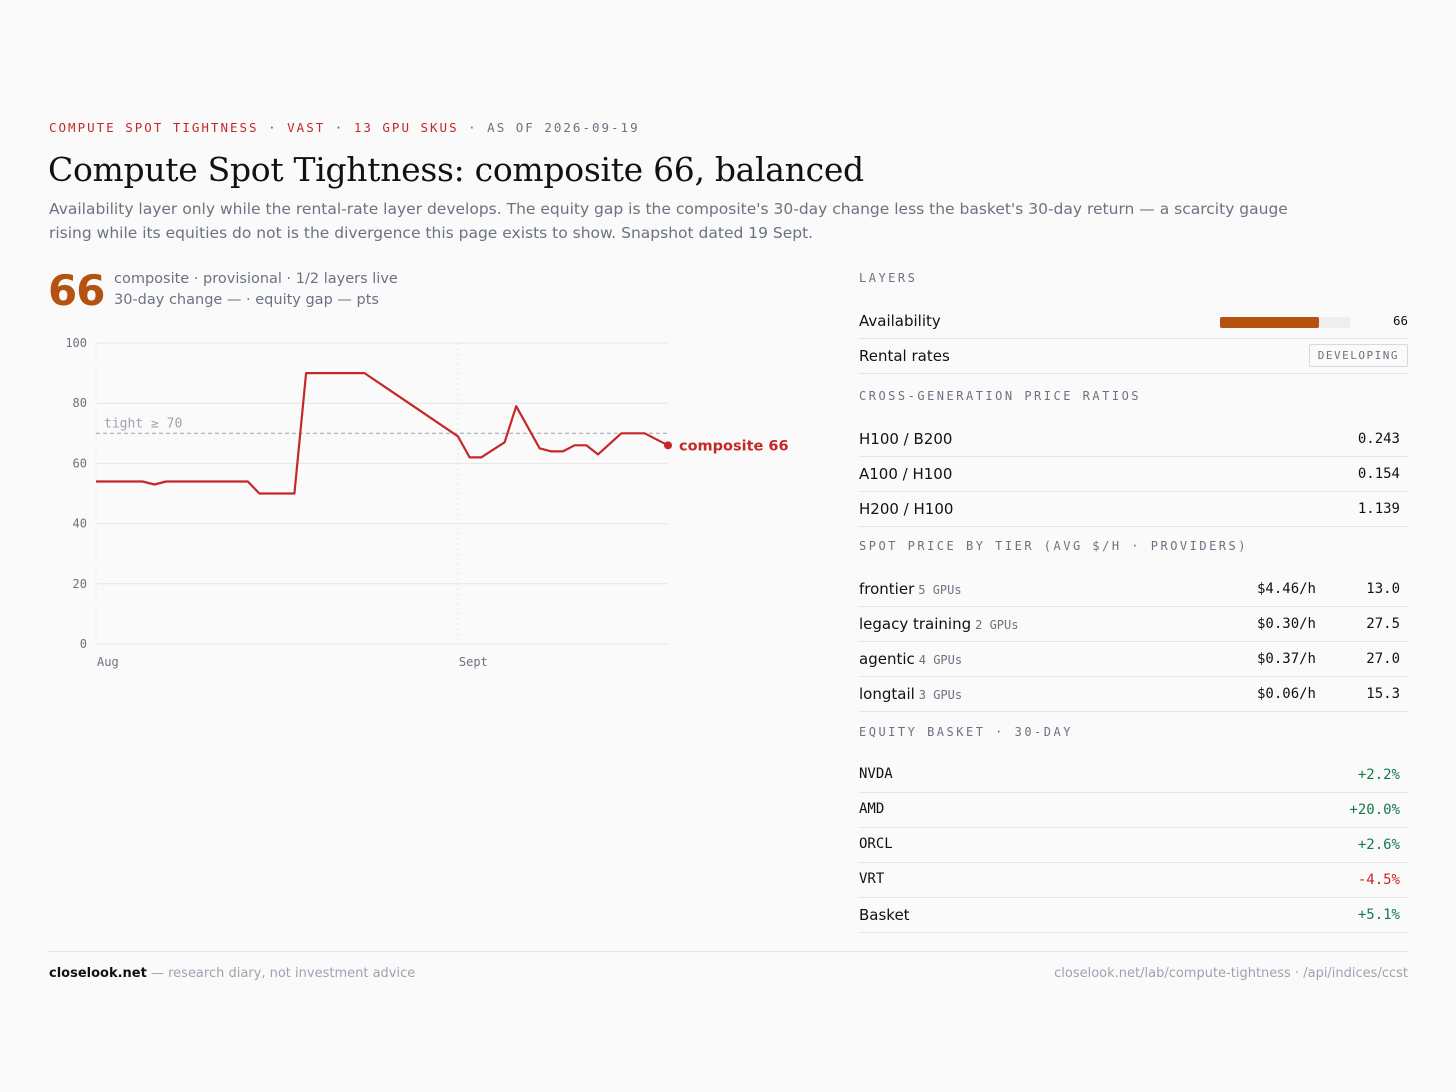  I want to click on composite-end-label: composite 66, so click(734, 446).